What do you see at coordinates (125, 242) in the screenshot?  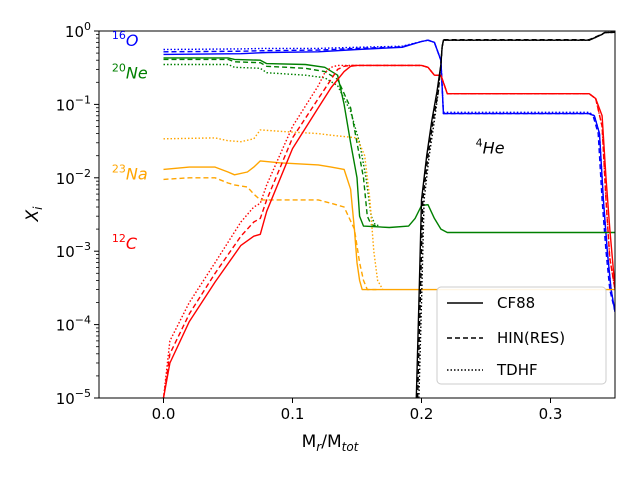 I see `annotation-c12: 12C` at bounding box center [125, 242].